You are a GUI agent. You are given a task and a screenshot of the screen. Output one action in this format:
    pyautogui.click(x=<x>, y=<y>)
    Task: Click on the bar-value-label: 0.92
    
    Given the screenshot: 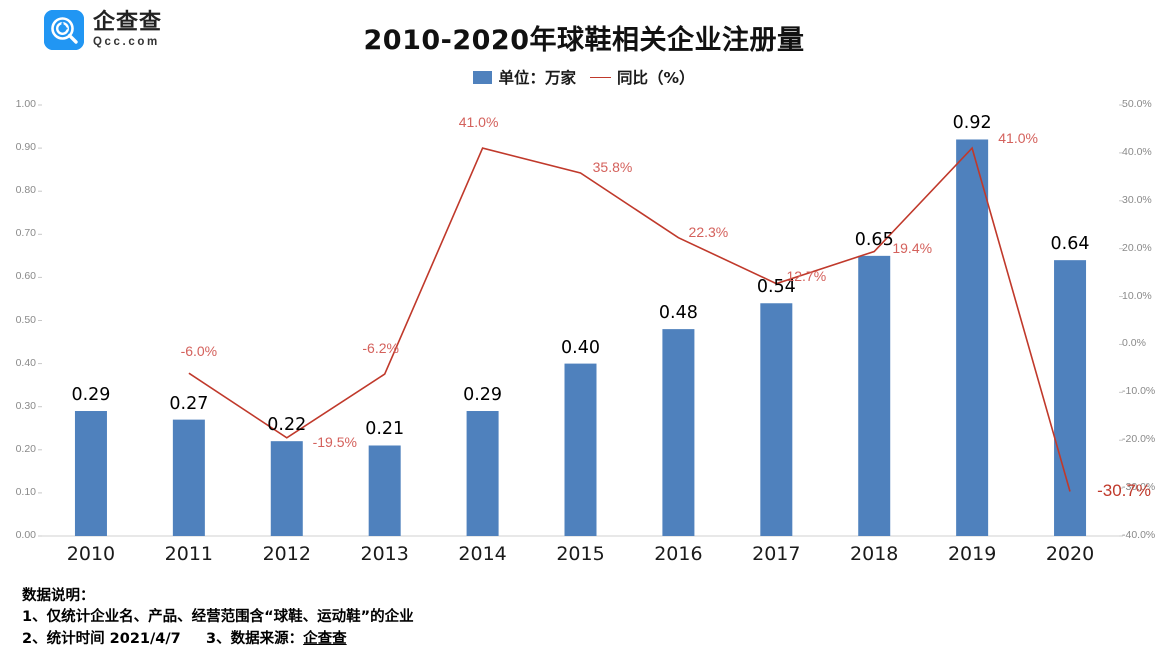 What is the action you would take?
    pyautogui.click(x=972, y=123)
    